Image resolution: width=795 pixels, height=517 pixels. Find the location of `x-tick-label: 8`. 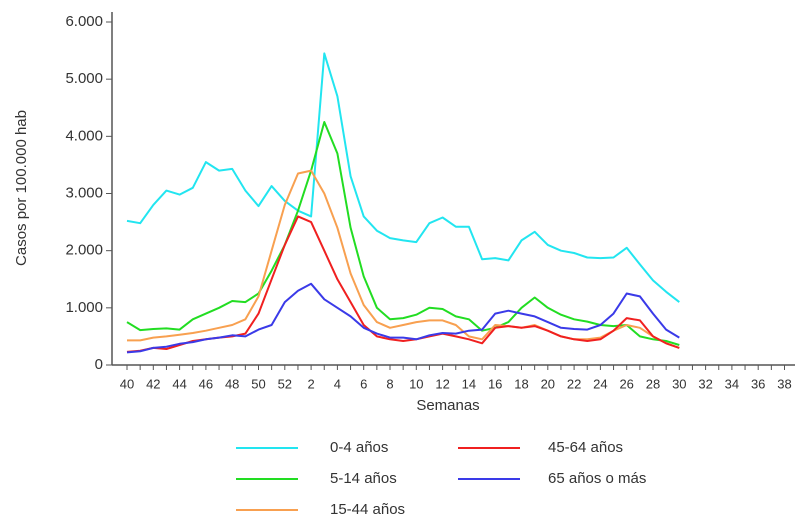

x-tick-label: 8 is located at coordinates (389, 383).